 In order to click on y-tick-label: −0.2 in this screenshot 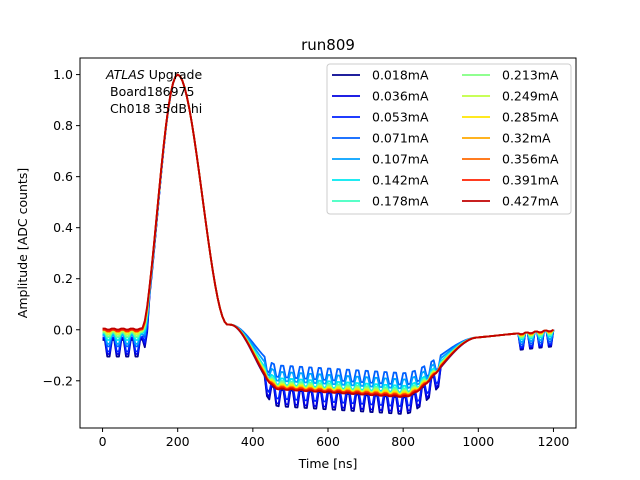, I will do `click(58, 380)`.